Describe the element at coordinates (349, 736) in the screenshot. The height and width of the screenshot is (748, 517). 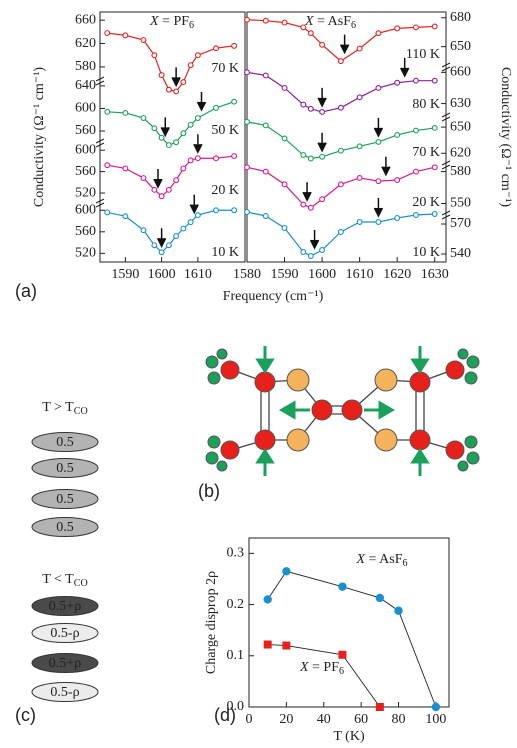
I see `x-axis-label: T (K)` at that location.